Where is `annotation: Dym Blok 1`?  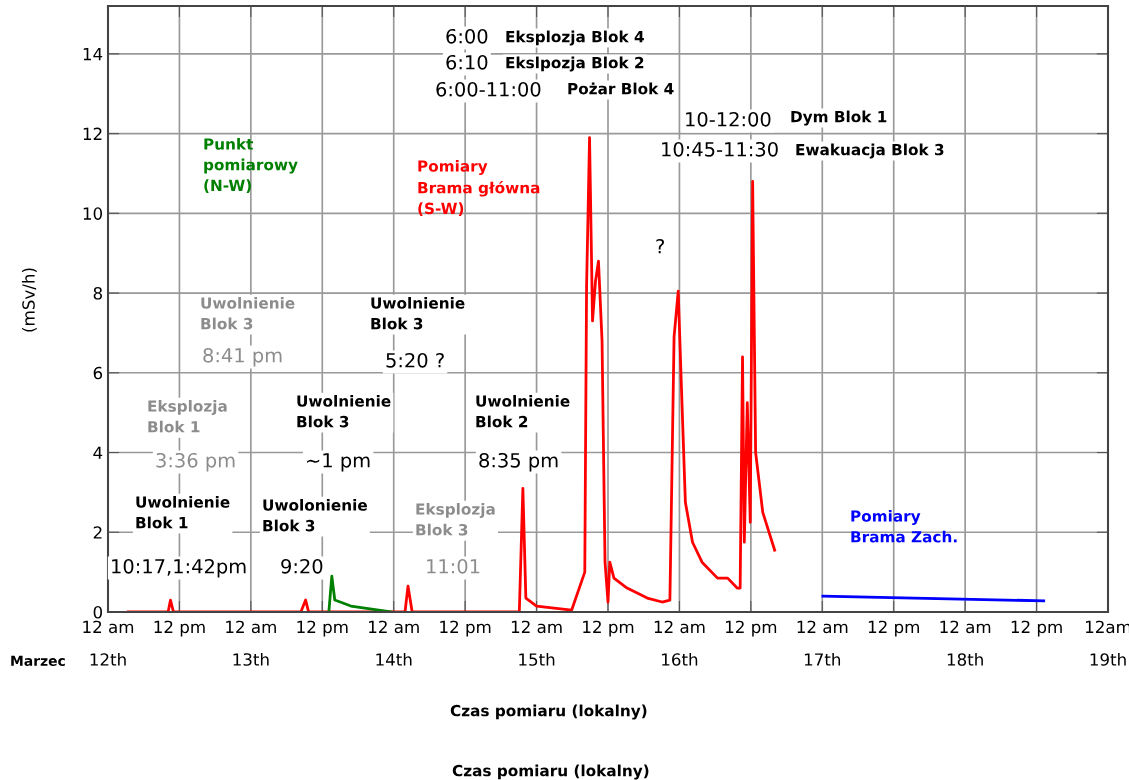
annotation: Dym Blok 1 is located at coordinates (839, 118).